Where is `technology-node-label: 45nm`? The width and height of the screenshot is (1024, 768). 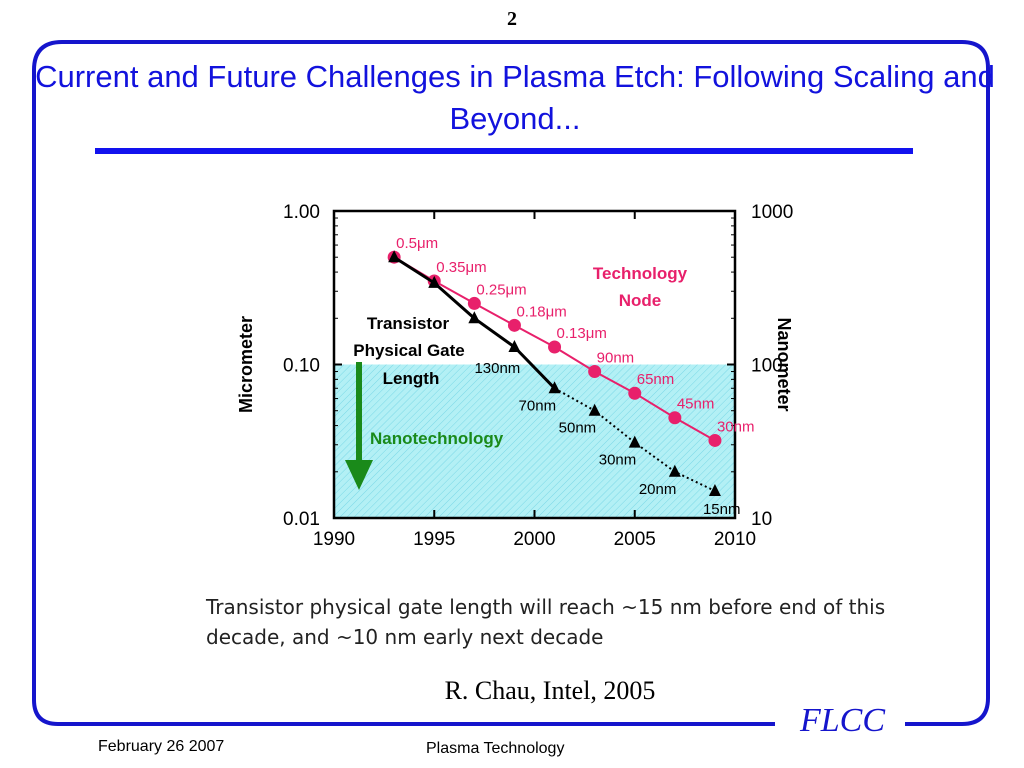 technology-node-label: 45nm is located at coordinates (696, 404).